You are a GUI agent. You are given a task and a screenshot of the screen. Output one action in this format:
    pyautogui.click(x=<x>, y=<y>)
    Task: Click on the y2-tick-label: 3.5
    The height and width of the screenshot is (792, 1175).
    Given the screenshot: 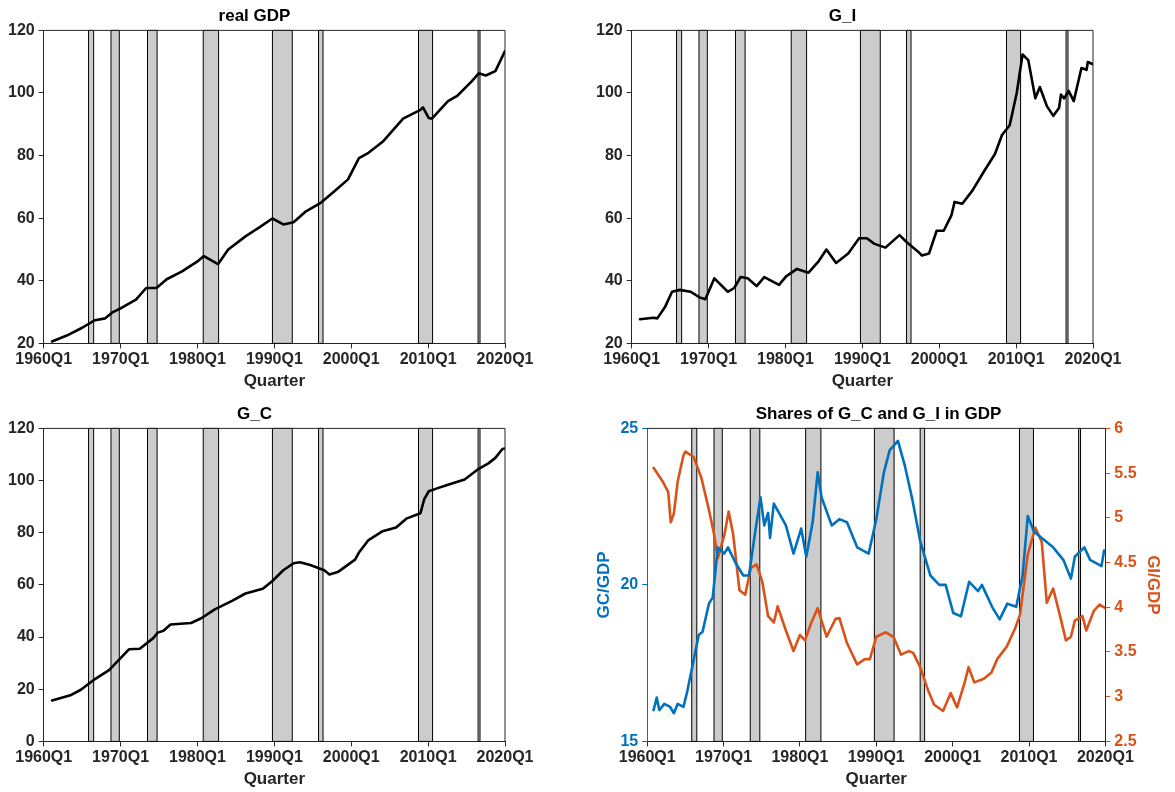 What is the action you would take?
    pyautogui.click(x=1125, y=651)
    